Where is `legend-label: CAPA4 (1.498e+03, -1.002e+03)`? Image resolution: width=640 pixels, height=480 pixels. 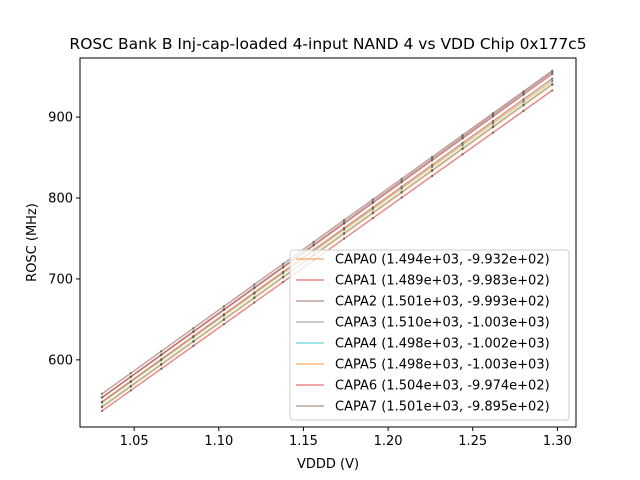 legend-label: CAPA4 (1.498e+03, -1.002e+03) is located at coordinates (442, 344).